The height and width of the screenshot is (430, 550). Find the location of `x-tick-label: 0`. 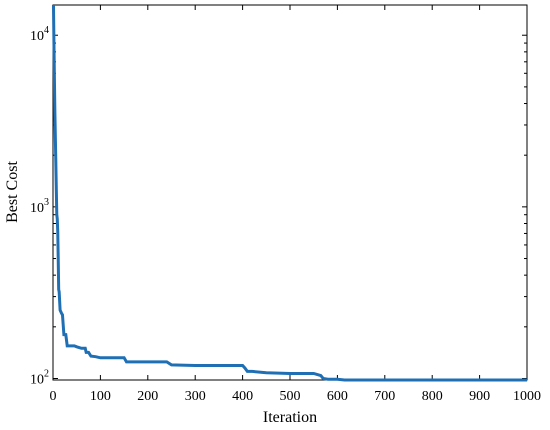

x-tick-label: 0 is located at coordinates (53, 396).